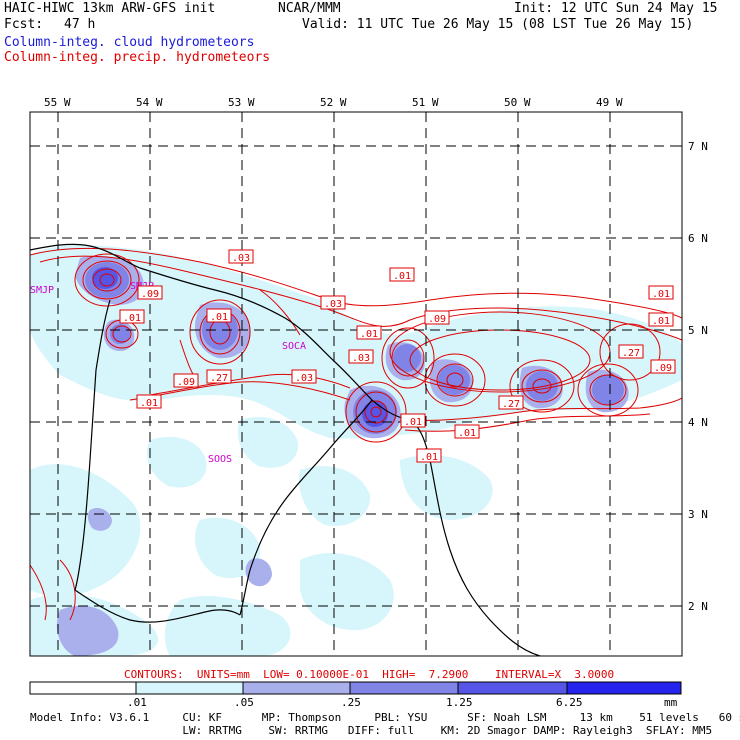  Describe the element at coordinates (671, 702) in the screenshot. I see `colorbar-units: mm` at that location.